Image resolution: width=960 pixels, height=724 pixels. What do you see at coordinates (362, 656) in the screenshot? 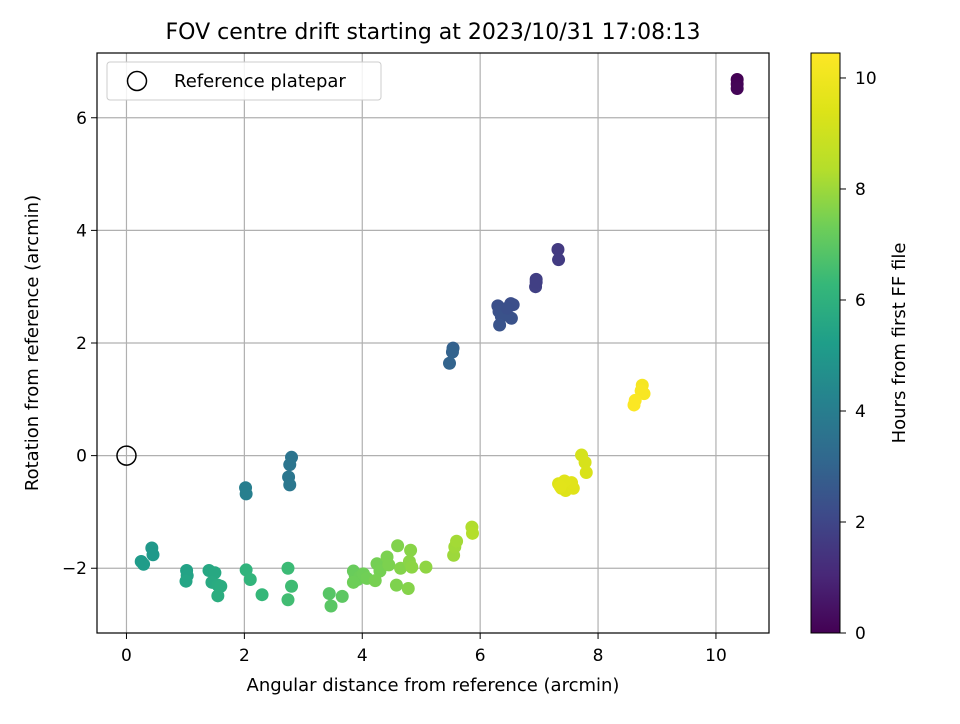
I see `x-tick-label: 4` at bounding box center [362, 656].